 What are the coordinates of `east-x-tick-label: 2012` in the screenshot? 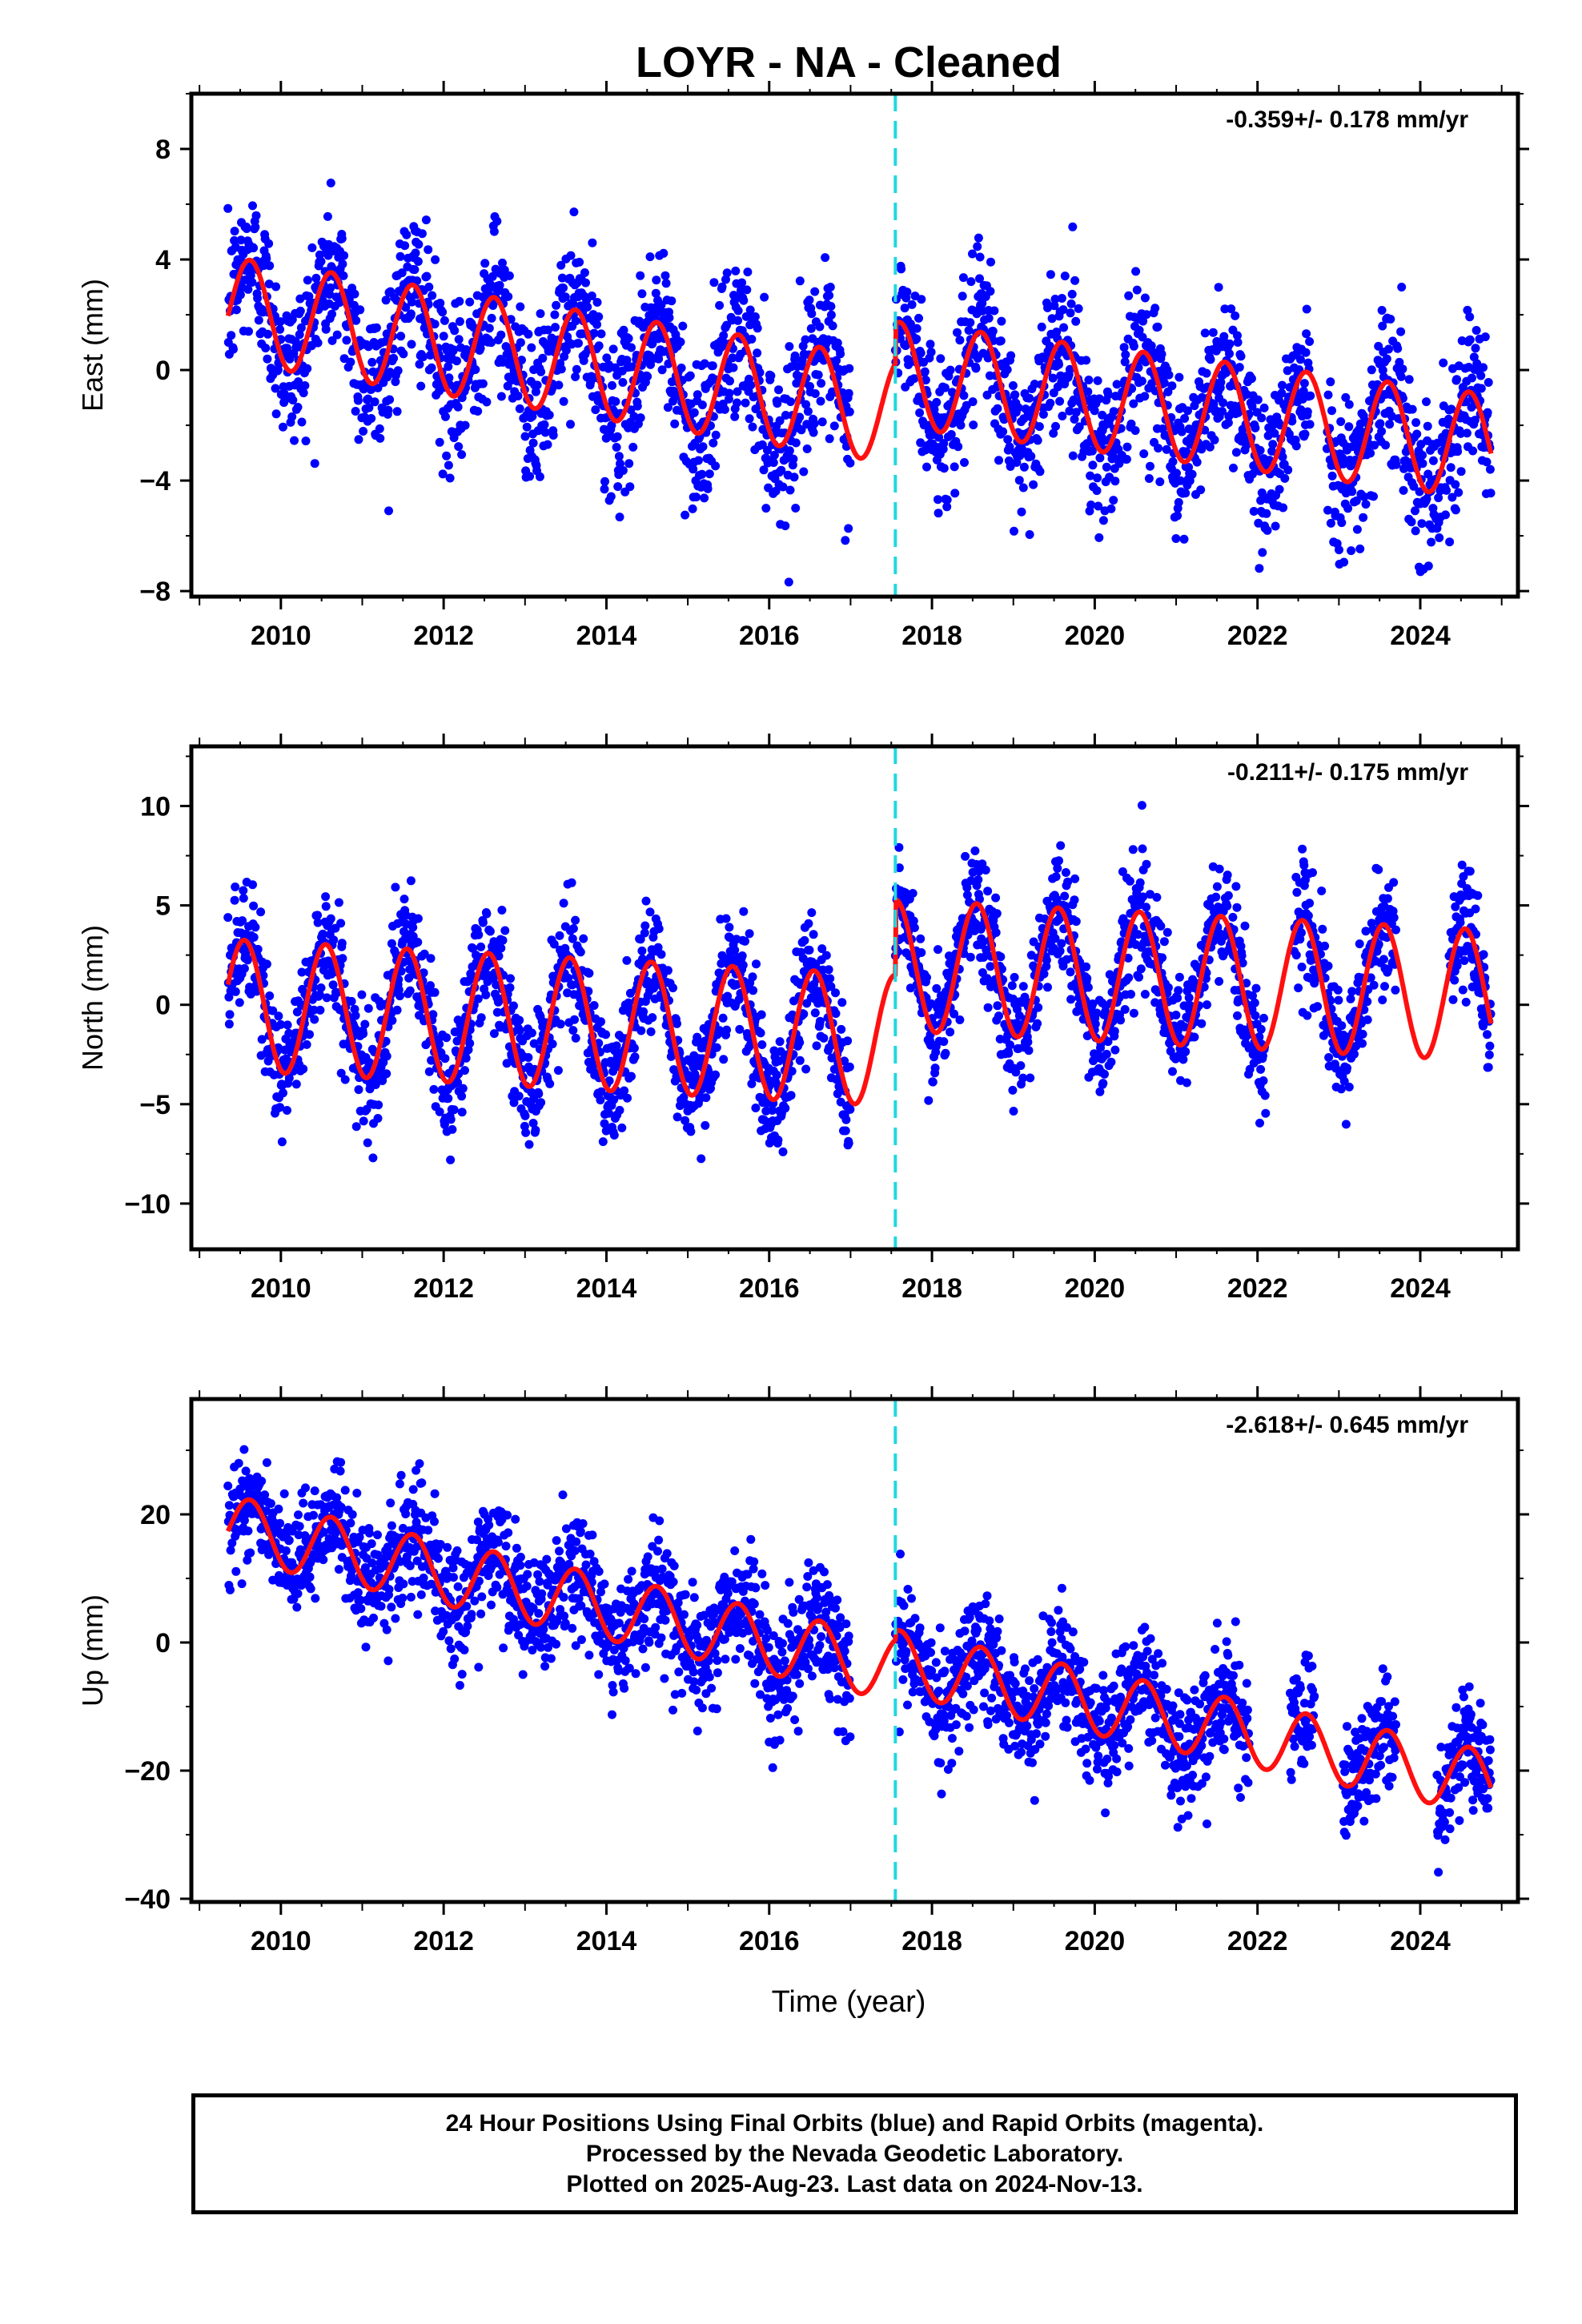 It's located at (444, 636).